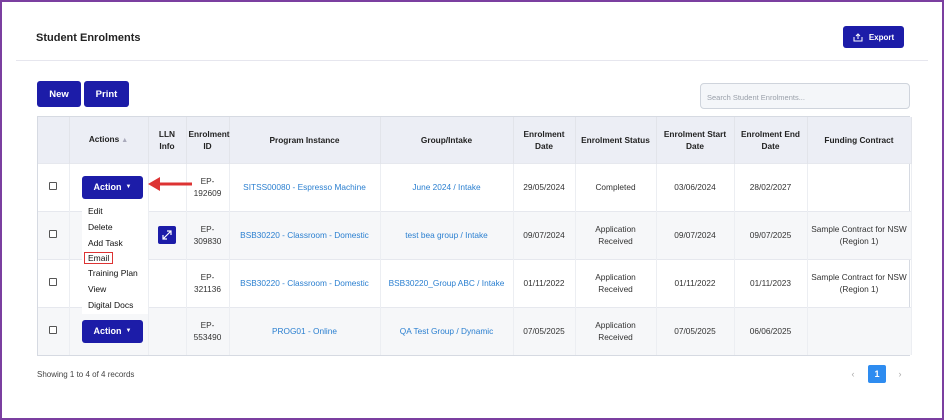 The width and height of the screenshot is (944, 420). What do you see at coordinates (88, 38) in the screenshot?
I see `page-title: Student Enrolments` at bounding box center [88, 38].